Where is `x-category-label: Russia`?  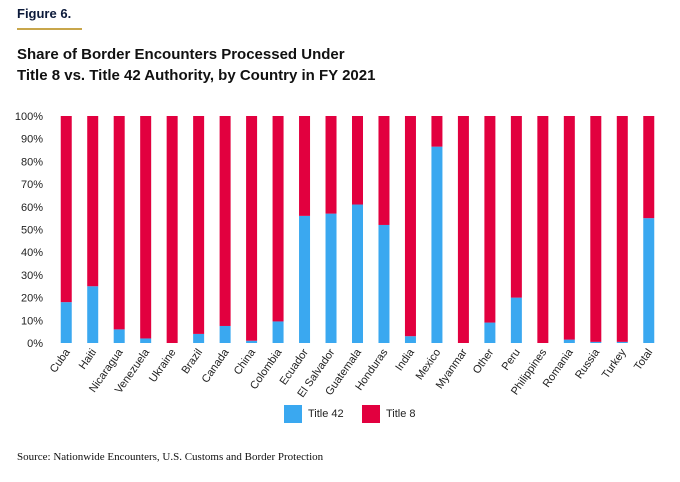
x-category-label: Russia is located at coordinates (588, 363).